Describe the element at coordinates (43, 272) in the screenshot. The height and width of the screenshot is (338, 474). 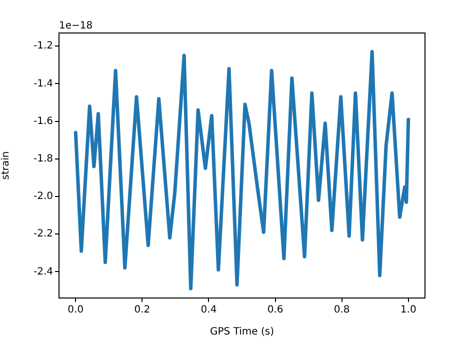
I see `y-tick-label: -2.4` at that location.